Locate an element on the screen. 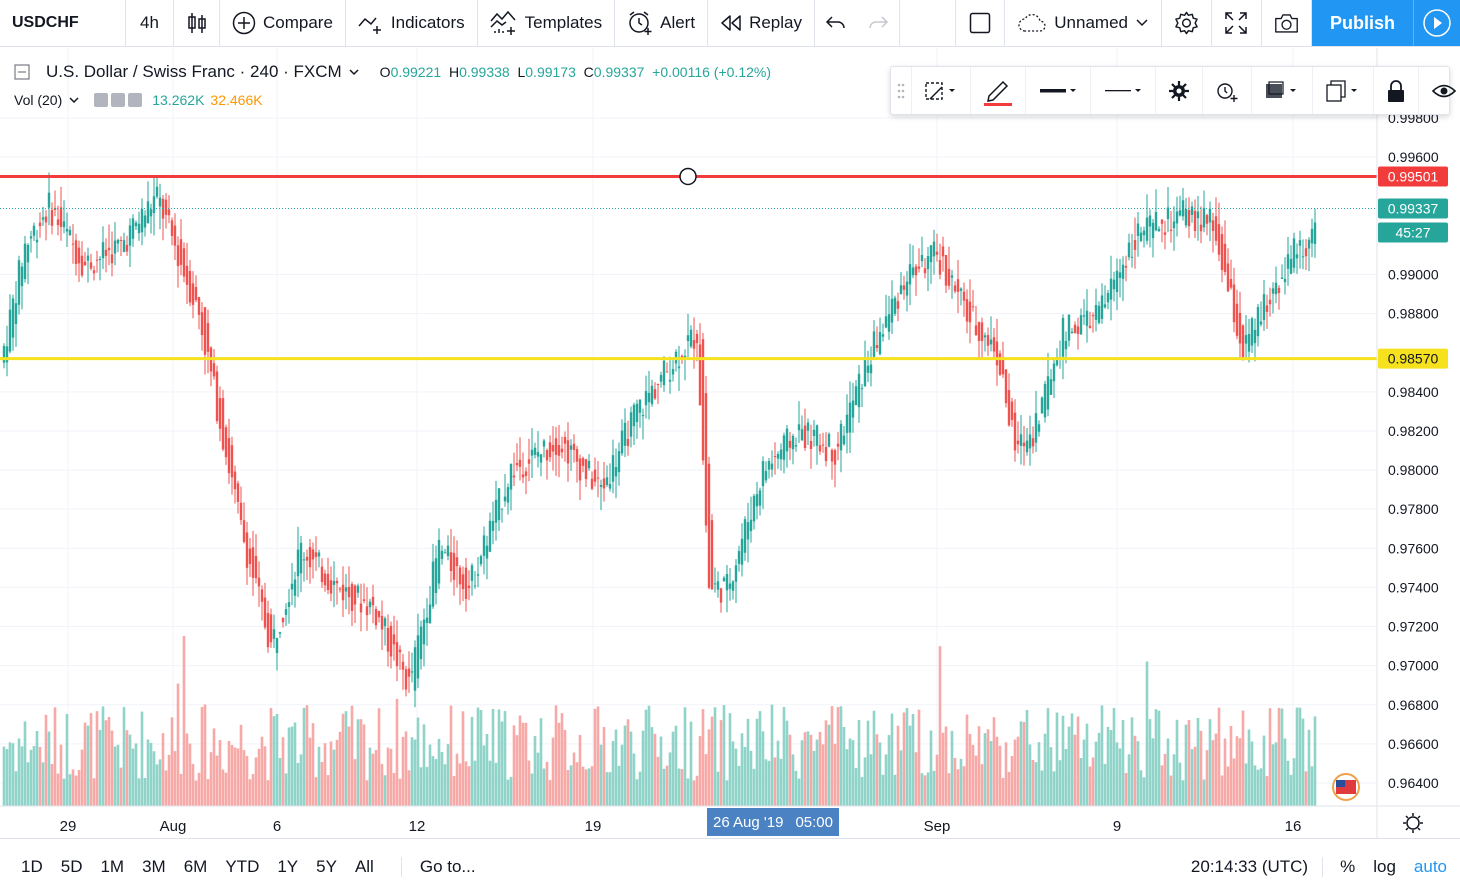  auto-toggle: auto is located at coordinates (1430, 867).